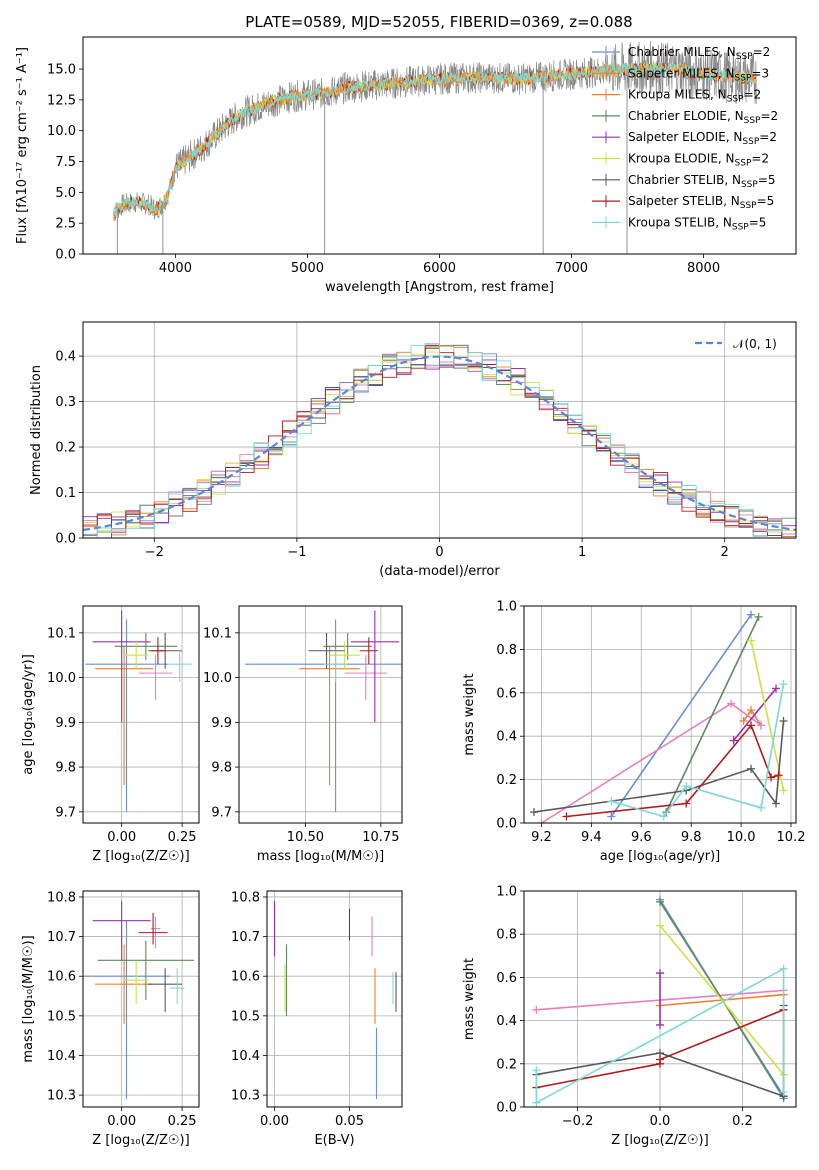  I want to click on x-tick-label: −2, so click(154, 552).